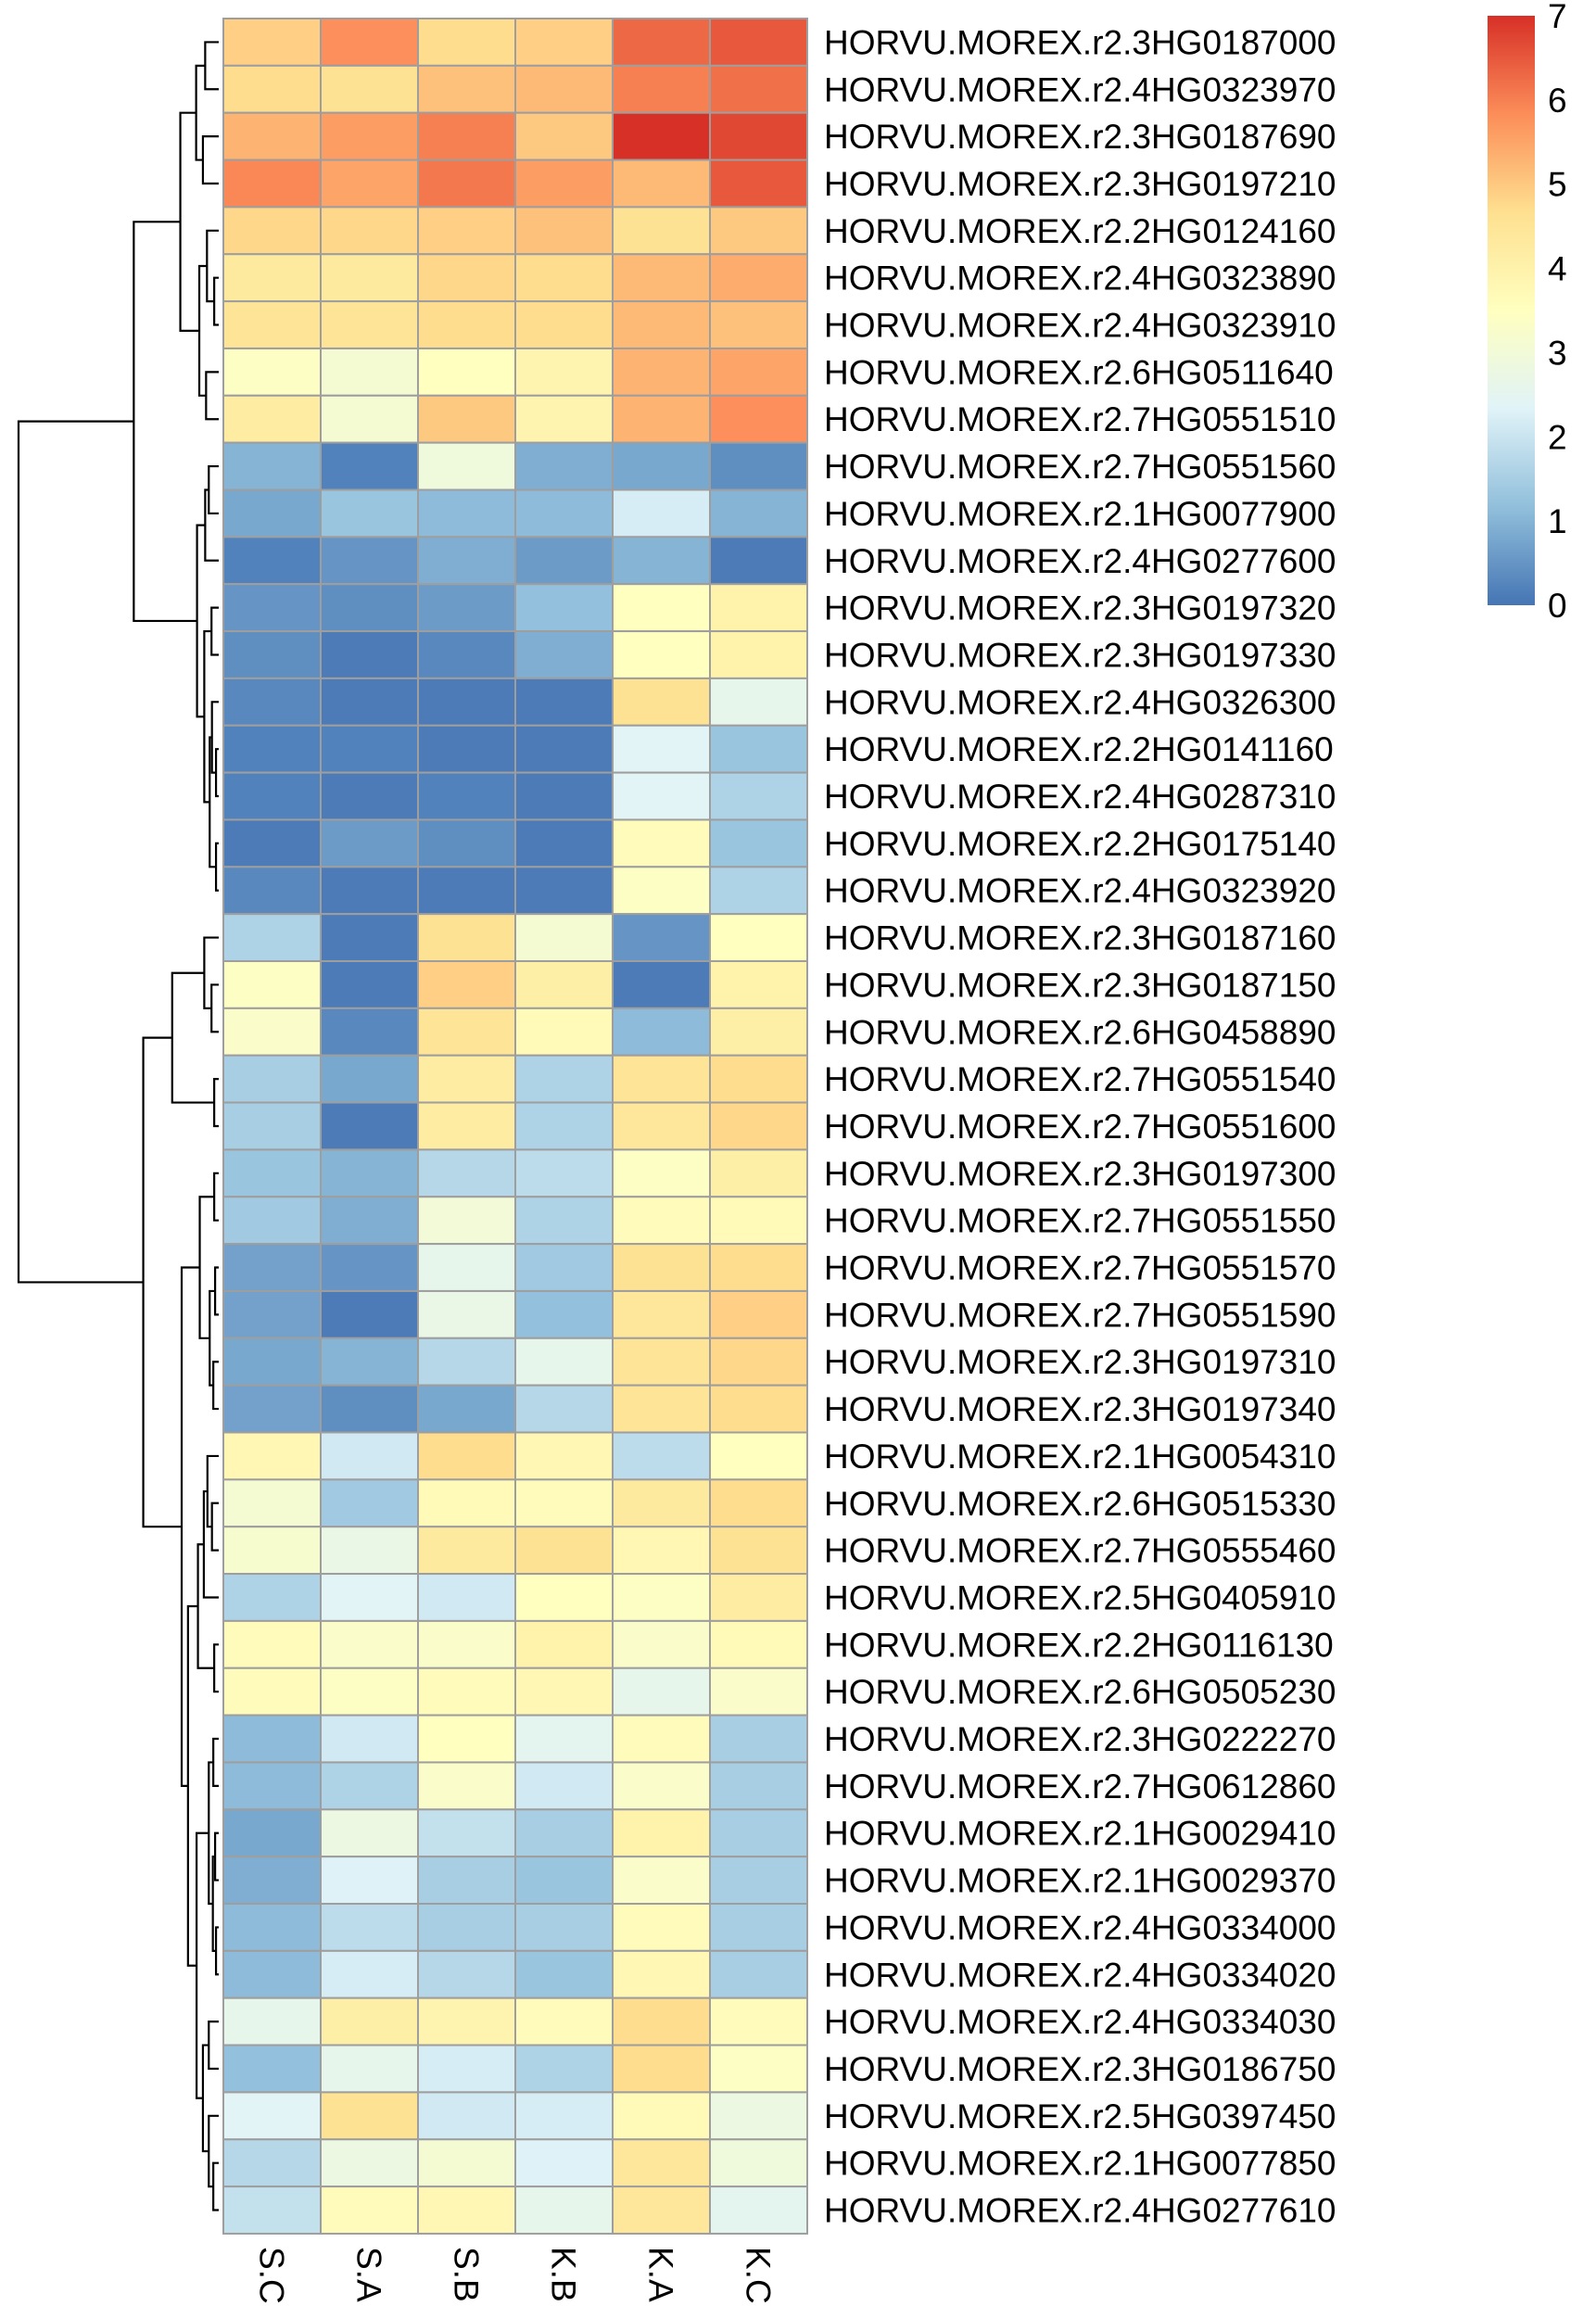 The image size is (1596, 2306). Describe the element at coordinates (1080, 89) in the screenshot. I see `row-label: HORVU.MOREX.r2.4HG0323970` at that location.